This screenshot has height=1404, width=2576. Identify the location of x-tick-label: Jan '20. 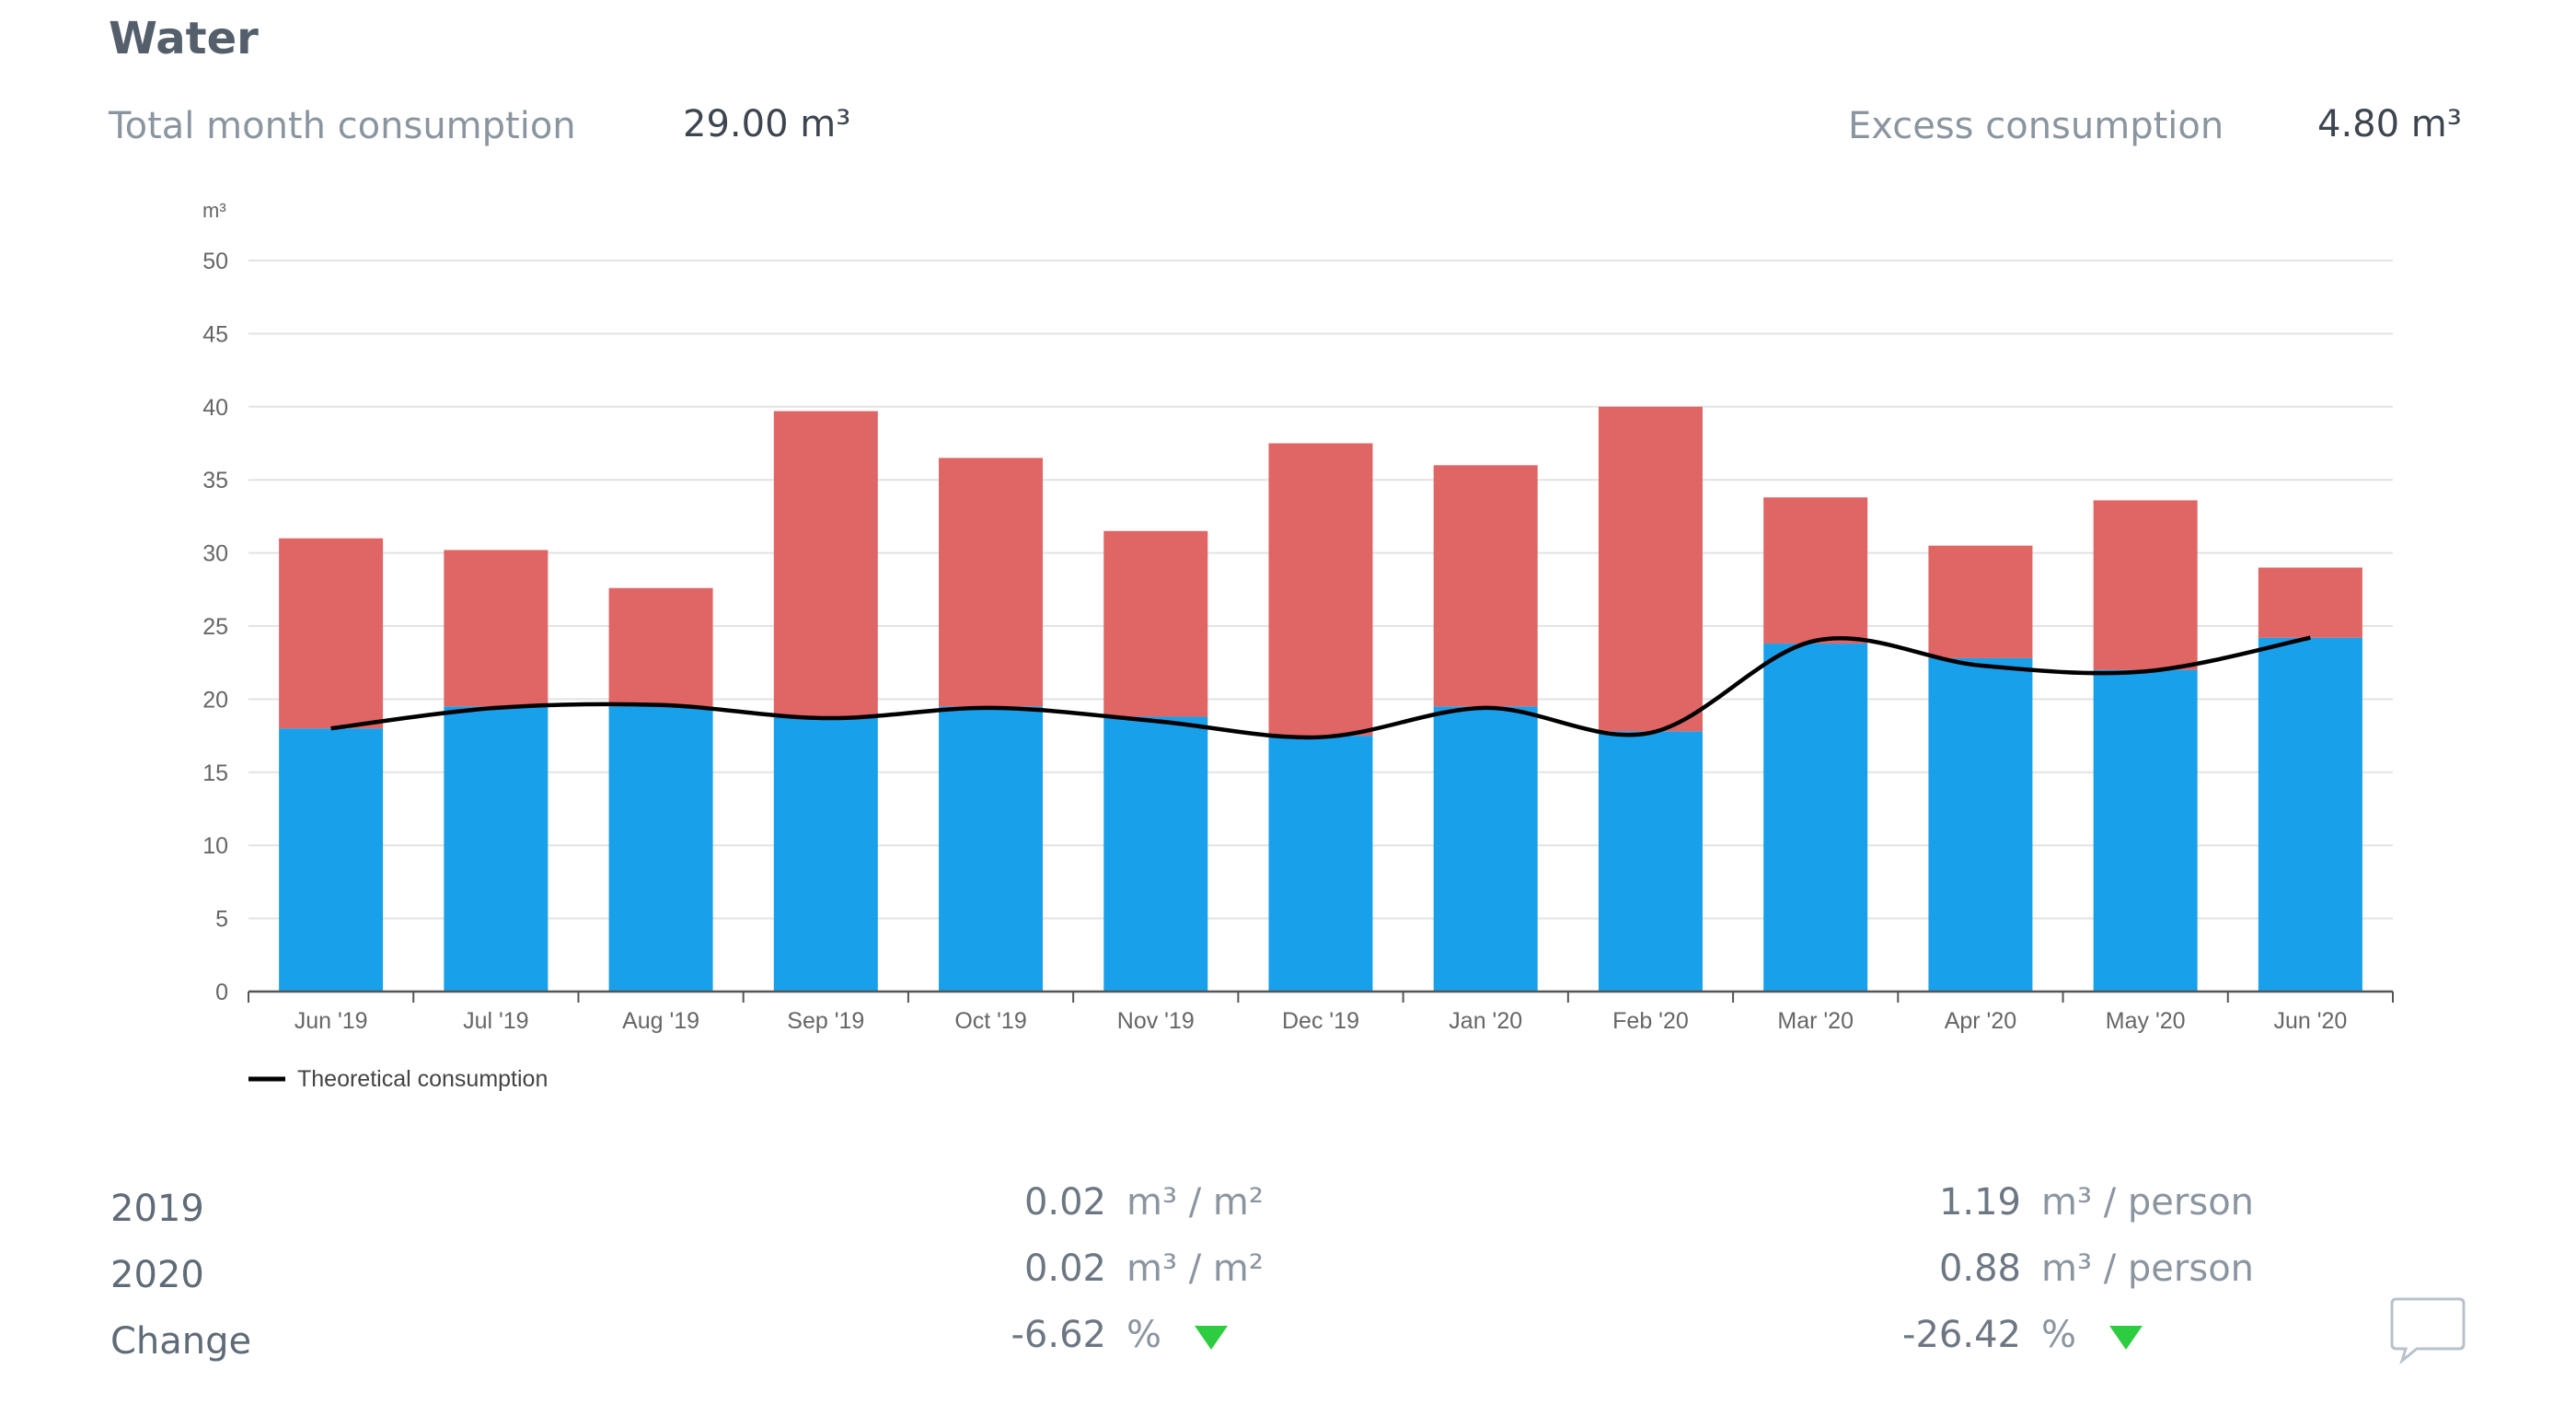
(1485, 1021).